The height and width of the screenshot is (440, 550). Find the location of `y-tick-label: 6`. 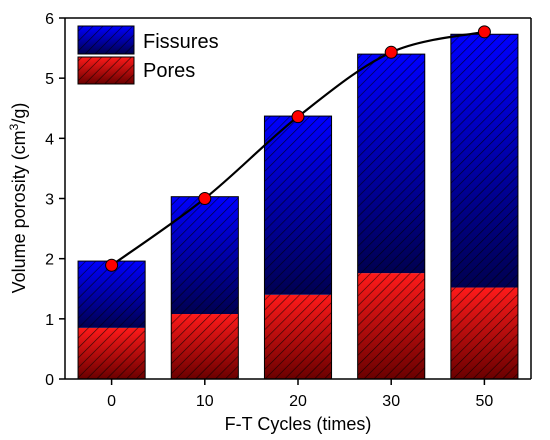

y-tick-label: 6 is located at coordinates (49, 19).